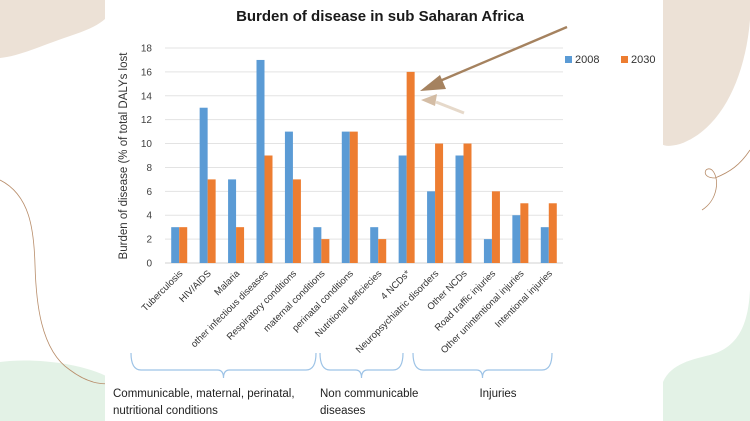  I want to click on y-tick-label: 16, so click(147, 72).